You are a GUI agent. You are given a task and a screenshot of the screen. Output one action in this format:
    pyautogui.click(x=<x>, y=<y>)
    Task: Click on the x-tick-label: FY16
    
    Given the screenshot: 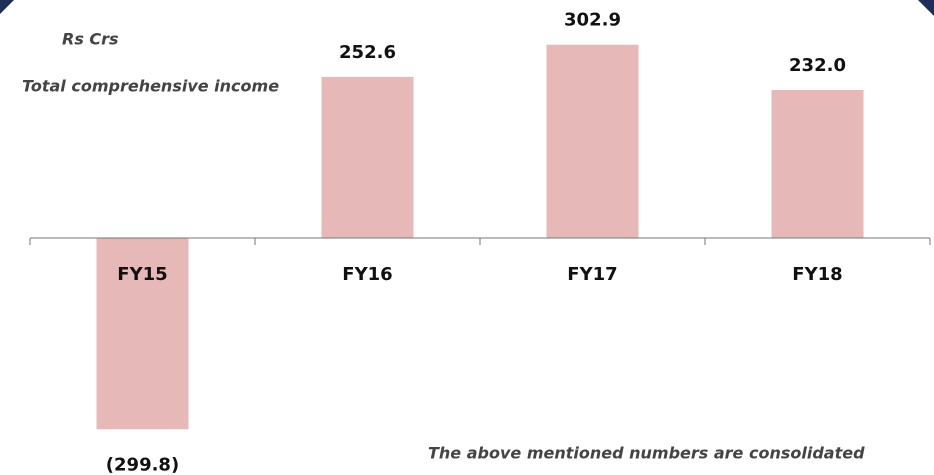 What is the action you would take?
    pyautogui.click(x=367, y=274)
    